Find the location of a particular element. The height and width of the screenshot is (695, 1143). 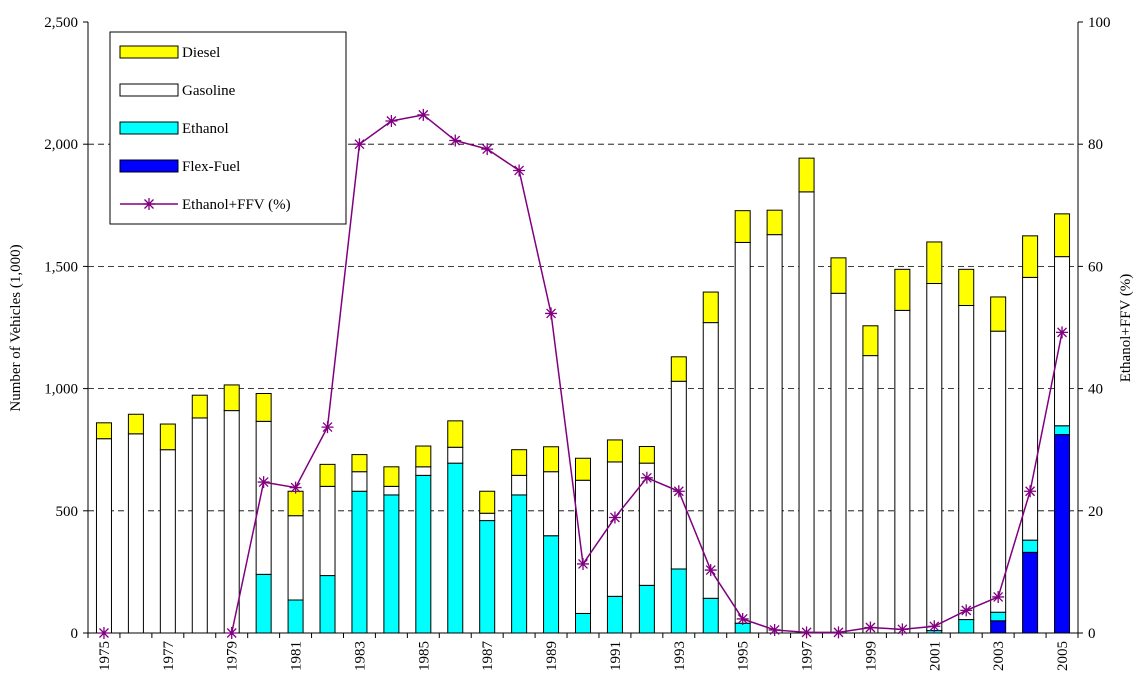

y2-tick-label: 80 is located at coordinates (1095, 145).